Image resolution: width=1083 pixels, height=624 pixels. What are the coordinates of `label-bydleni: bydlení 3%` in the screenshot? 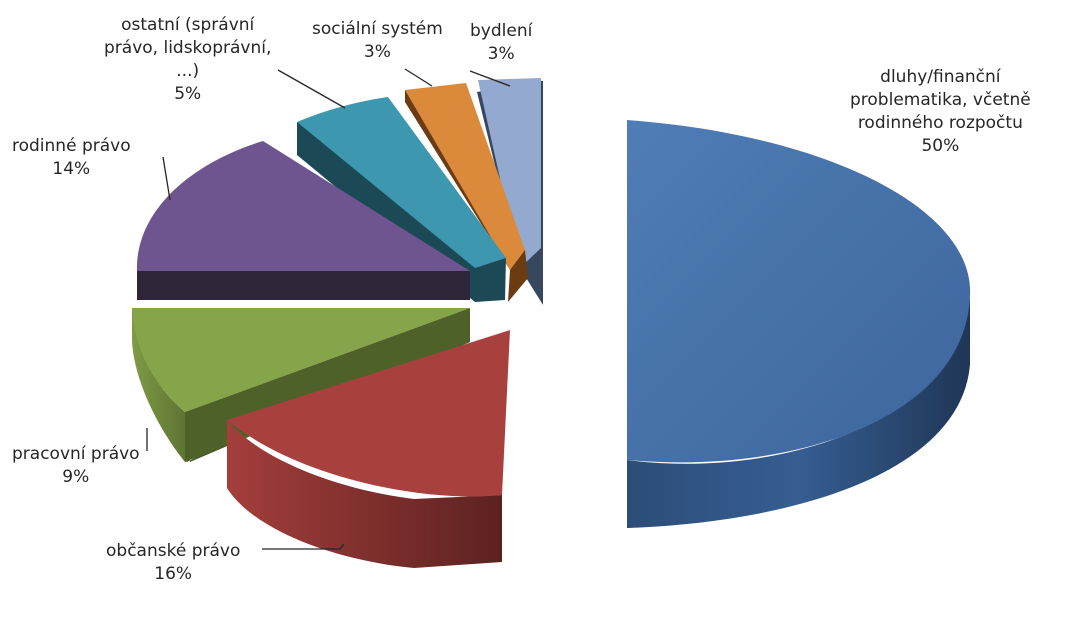 It's located at (501, 42).